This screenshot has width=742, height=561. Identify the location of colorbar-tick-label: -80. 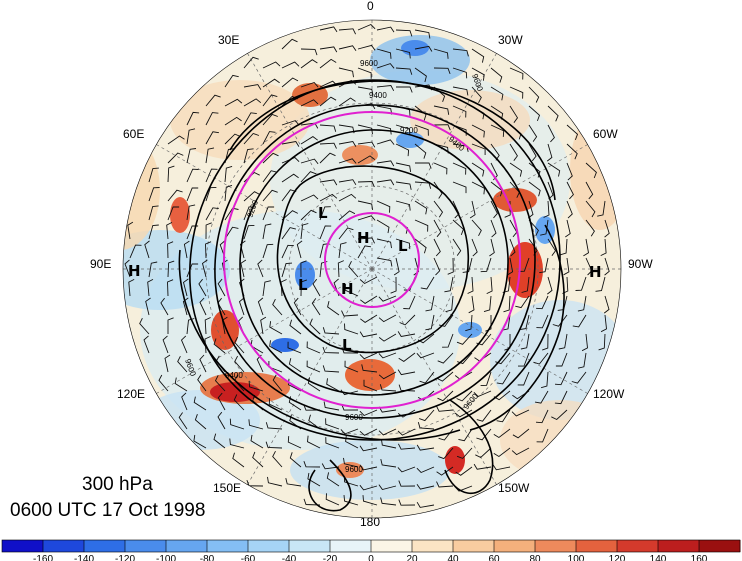
(207, 557).